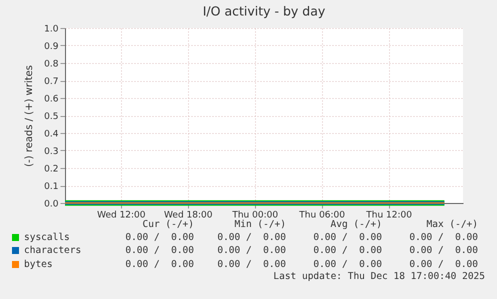 The width and height of the screenshot is (497, 299). I want to click on text: Max (-/+), so click(452, 225).